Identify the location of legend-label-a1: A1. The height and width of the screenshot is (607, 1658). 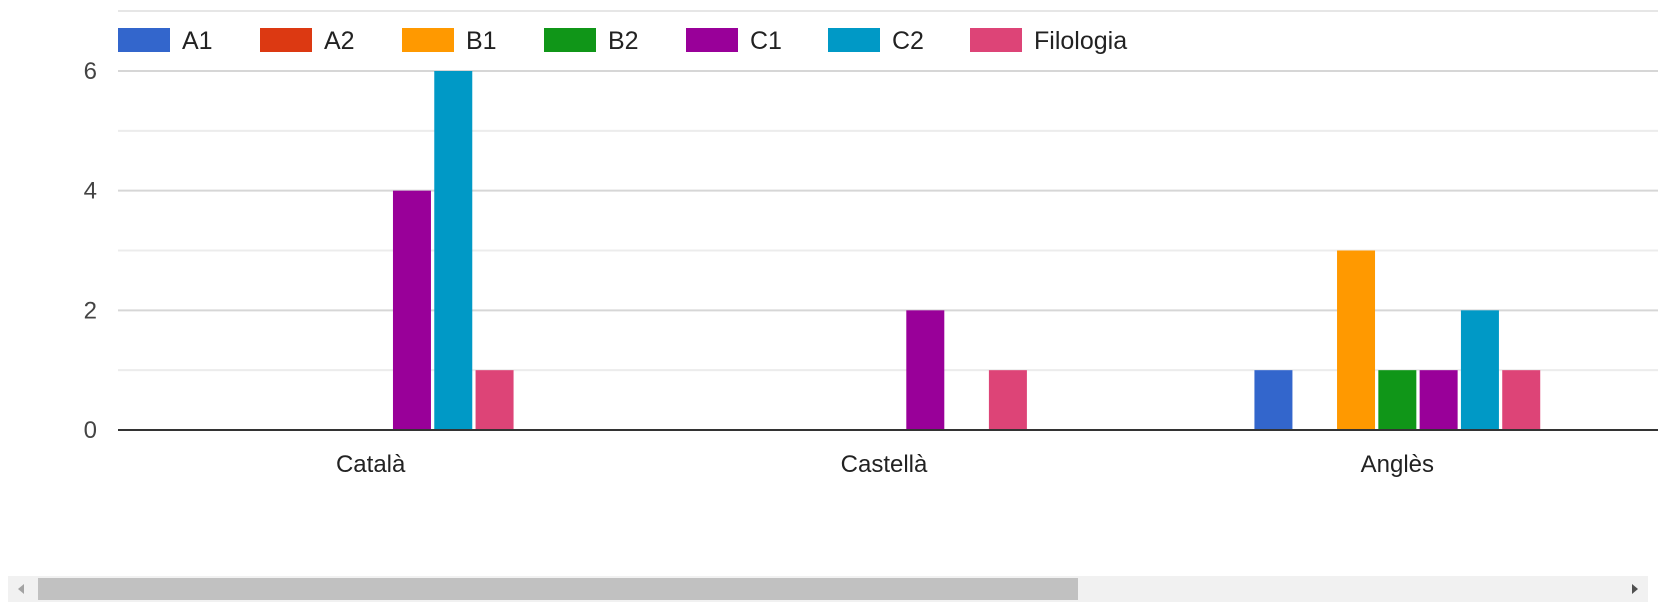
(197, 41).